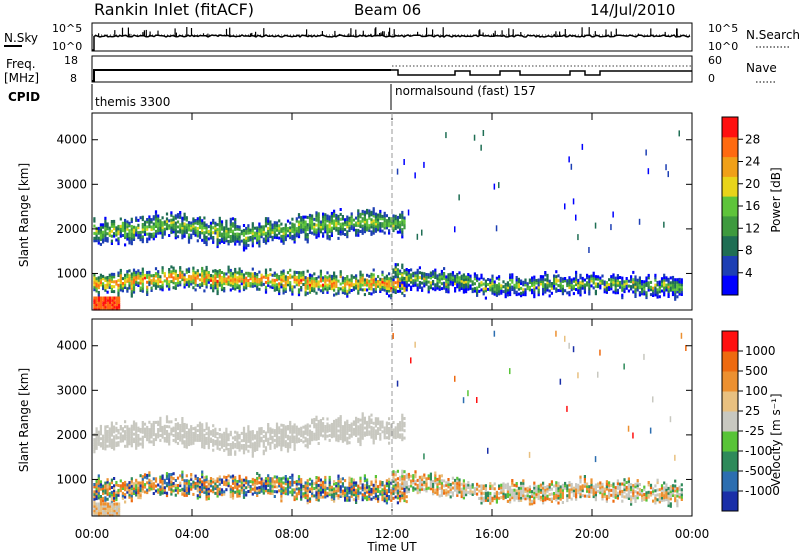 This screenshot has height=554, width=800. I want to click on freq-label: Freq., so click(21, 64).